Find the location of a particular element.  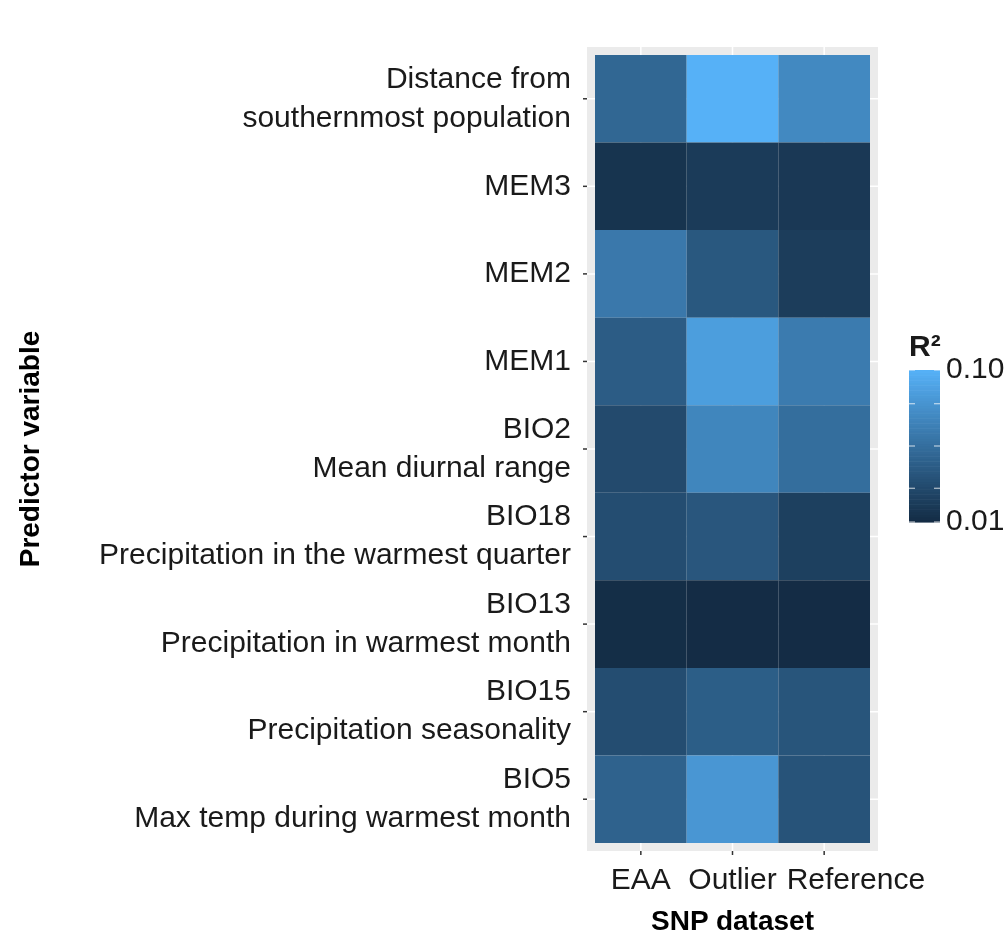

x-axis-title: SNP dataset is located at coordinates (732, 920).